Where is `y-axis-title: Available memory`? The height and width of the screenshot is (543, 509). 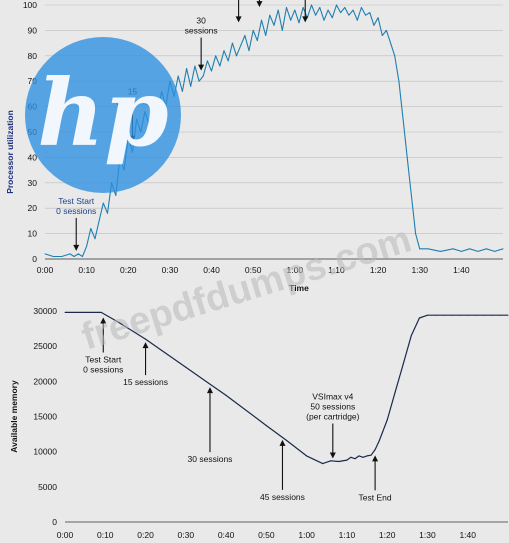 y-axis-title: Available memory is located at coordinates (14, 416).